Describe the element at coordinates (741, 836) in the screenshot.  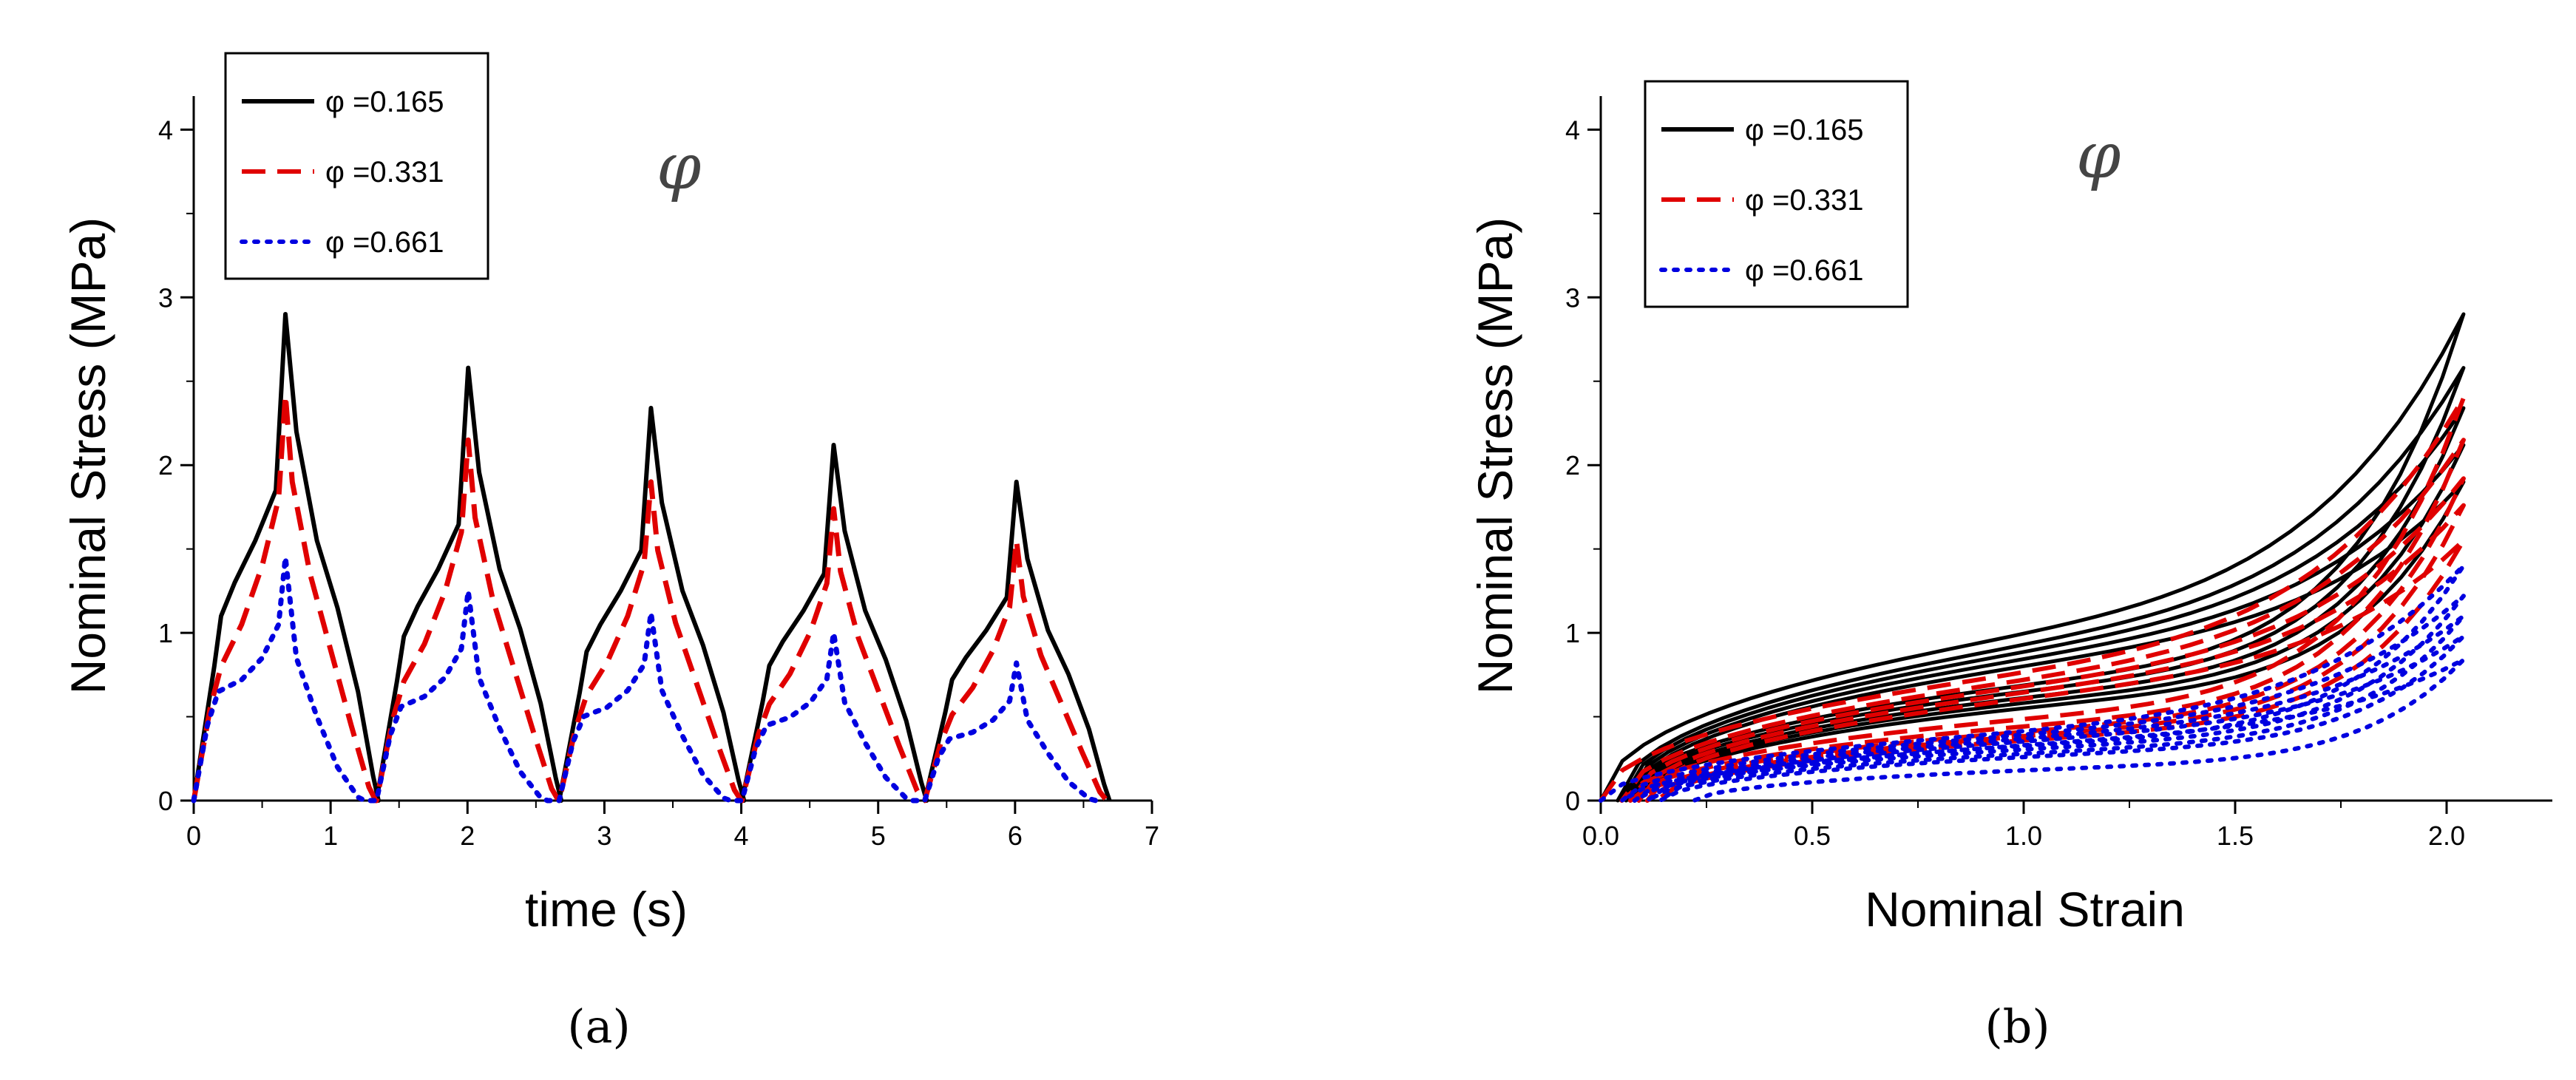
I see `x-tick-label: 4` at that location.